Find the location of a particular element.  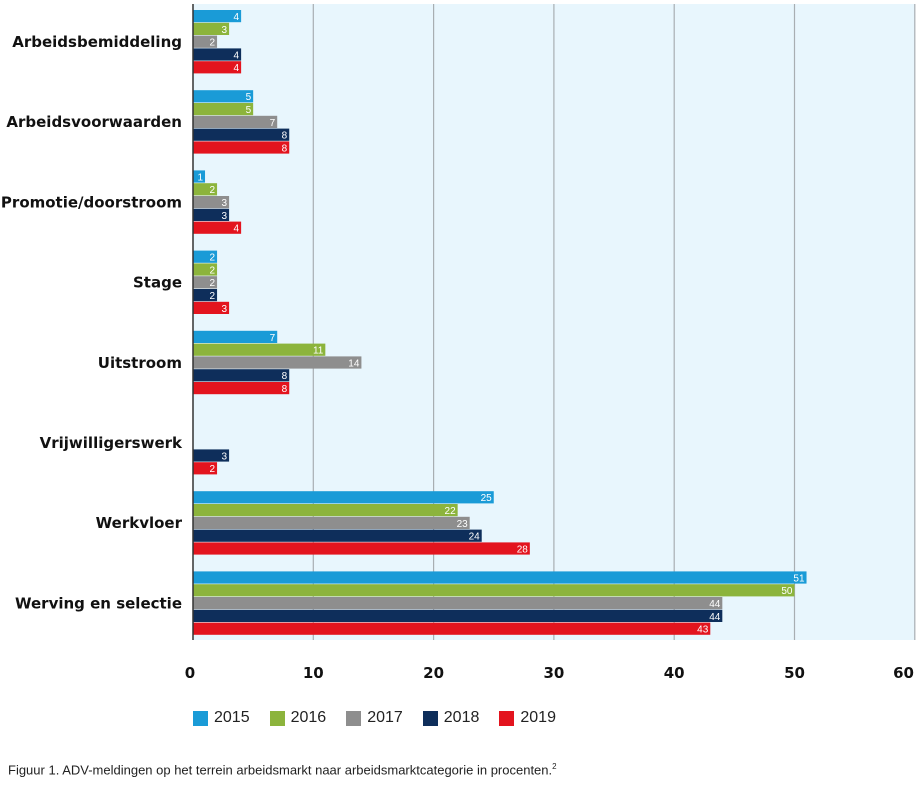

bar-value-label: 51 is located at coordinates (799, 578).